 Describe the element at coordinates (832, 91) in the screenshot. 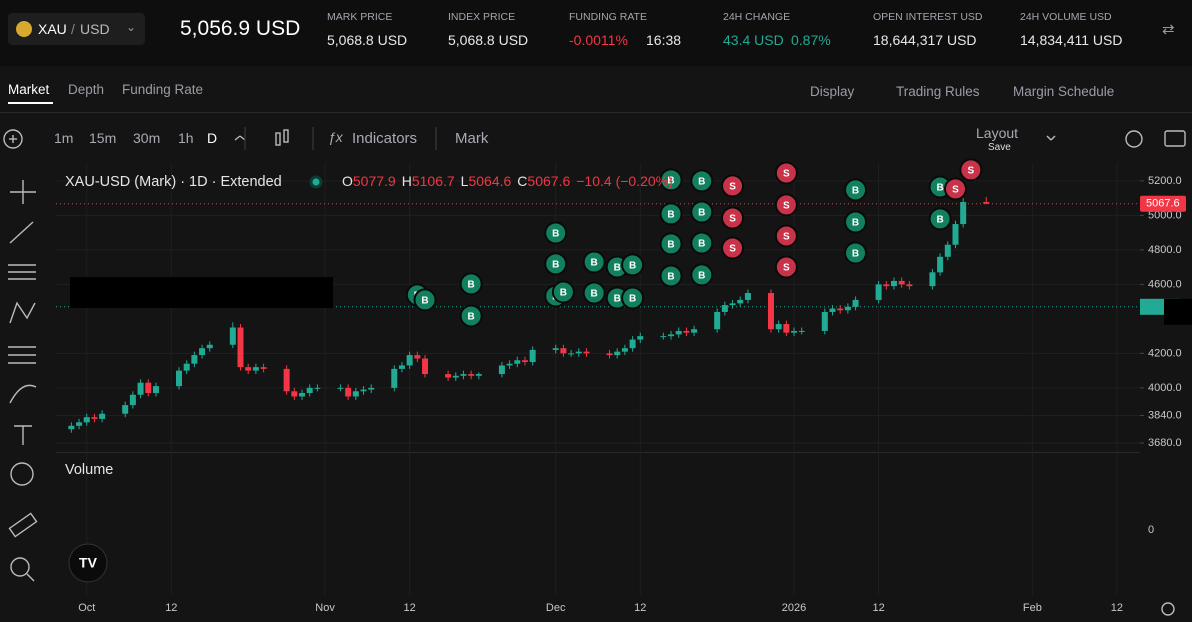

I see `link: Display` at that location.